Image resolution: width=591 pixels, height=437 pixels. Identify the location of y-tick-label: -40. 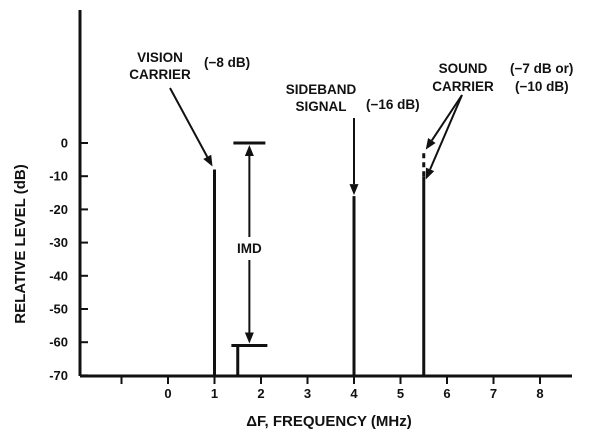
(58, 275).